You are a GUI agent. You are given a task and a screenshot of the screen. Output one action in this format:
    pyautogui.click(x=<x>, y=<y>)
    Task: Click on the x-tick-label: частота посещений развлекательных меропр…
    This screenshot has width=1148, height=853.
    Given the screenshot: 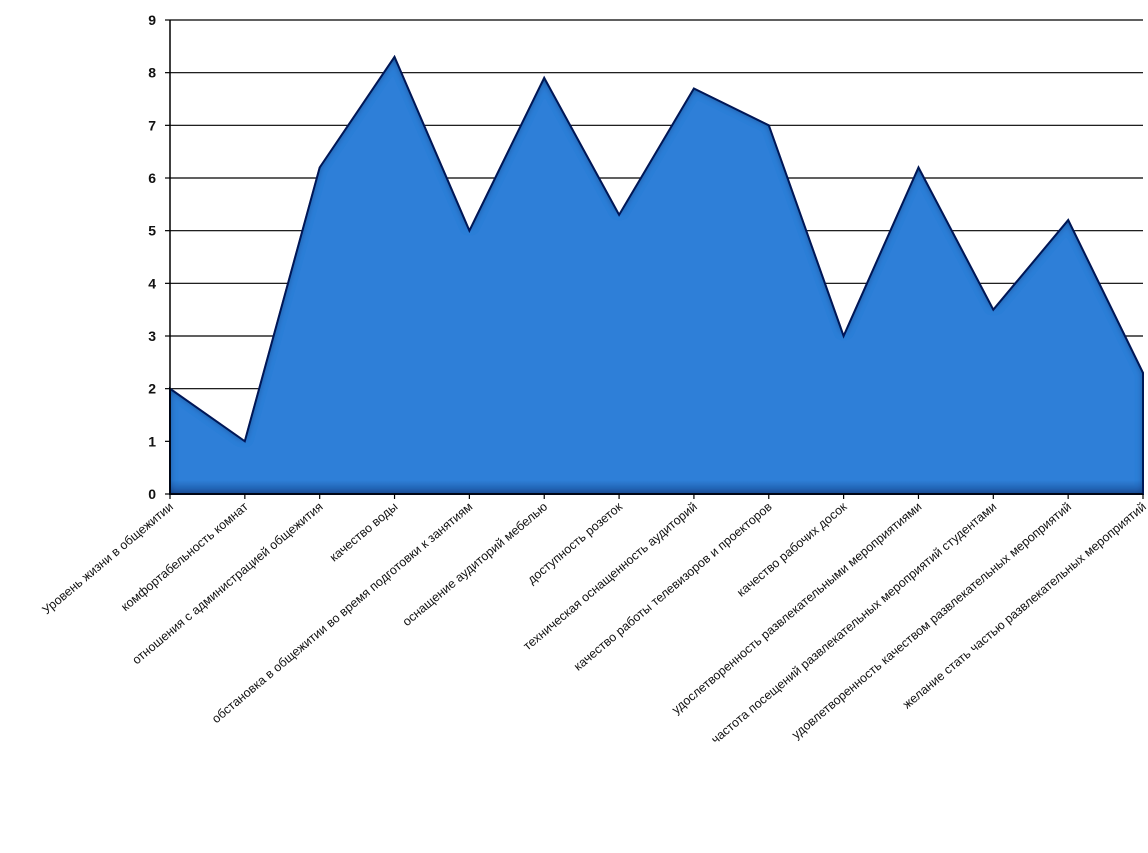 What is the action you would take?
    pyautogui.click(x=854, y=623)
    